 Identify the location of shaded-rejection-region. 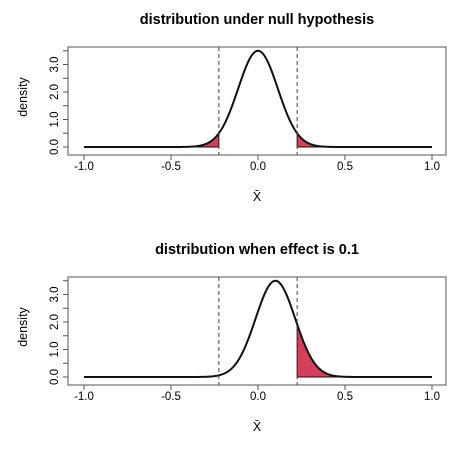
(364, 351).